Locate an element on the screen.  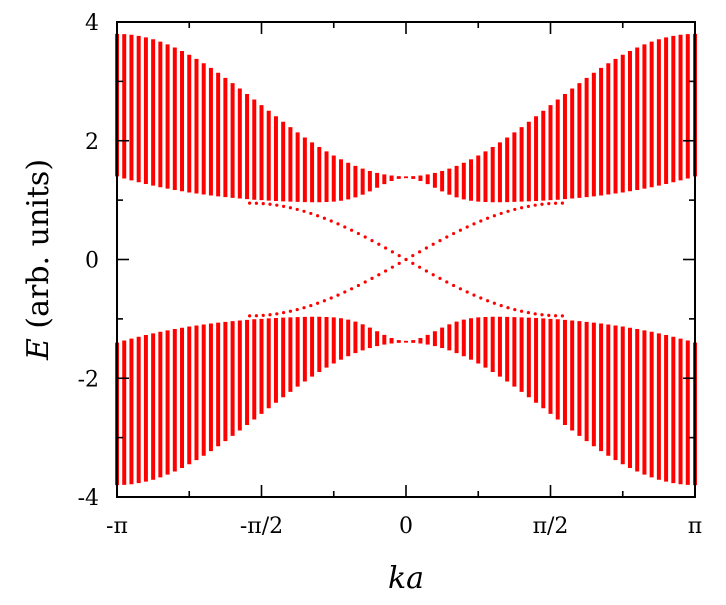
x-axis-label: ka is located at coordinates (406, 578).